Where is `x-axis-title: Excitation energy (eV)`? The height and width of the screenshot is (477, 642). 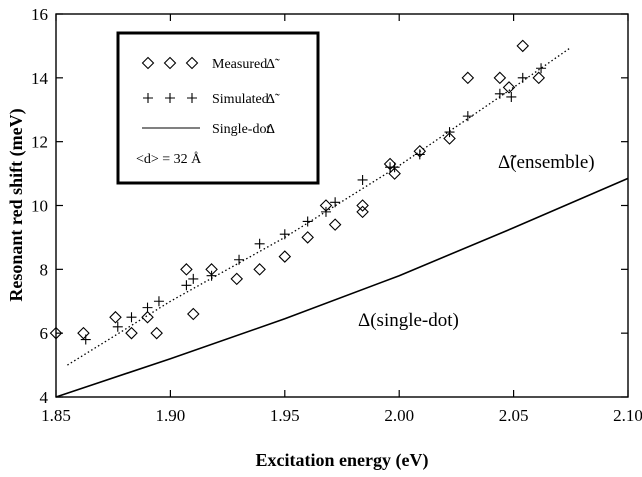
x-axis-title: Excitation energy (eV) is located at coordinates (342, 460).